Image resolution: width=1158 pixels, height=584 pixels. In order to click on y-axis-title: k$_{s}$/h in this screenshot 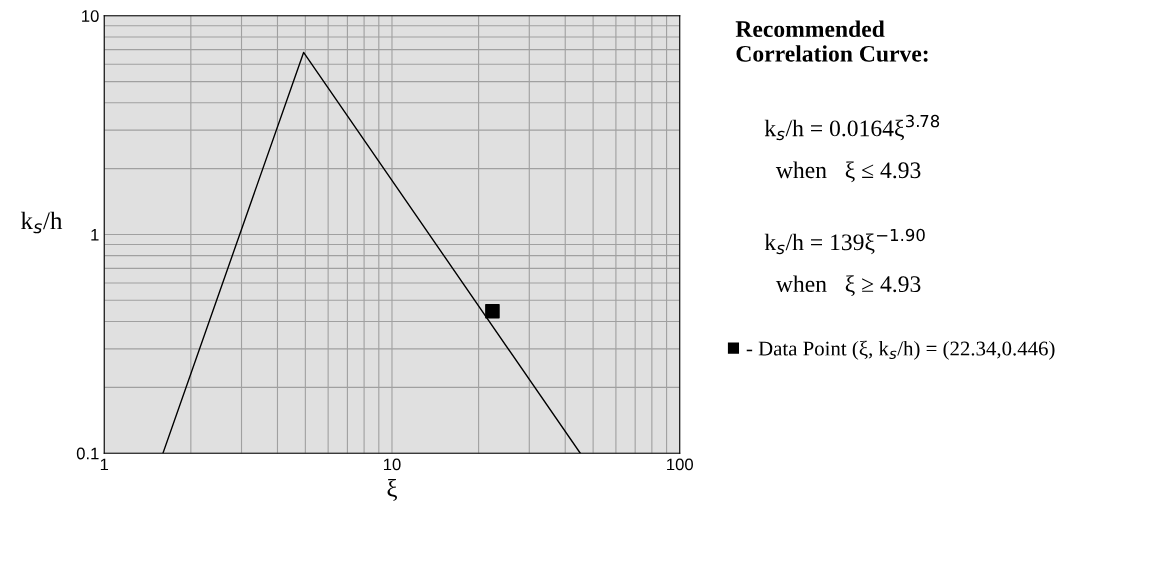, I will do `click(41, 222)`.